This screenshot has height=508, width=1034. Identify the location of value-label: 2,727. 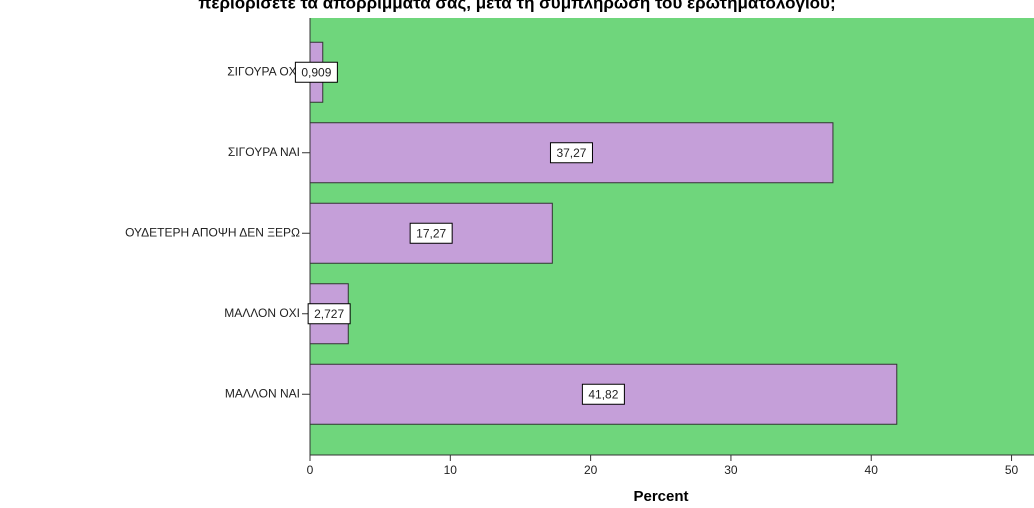
(329, 314).